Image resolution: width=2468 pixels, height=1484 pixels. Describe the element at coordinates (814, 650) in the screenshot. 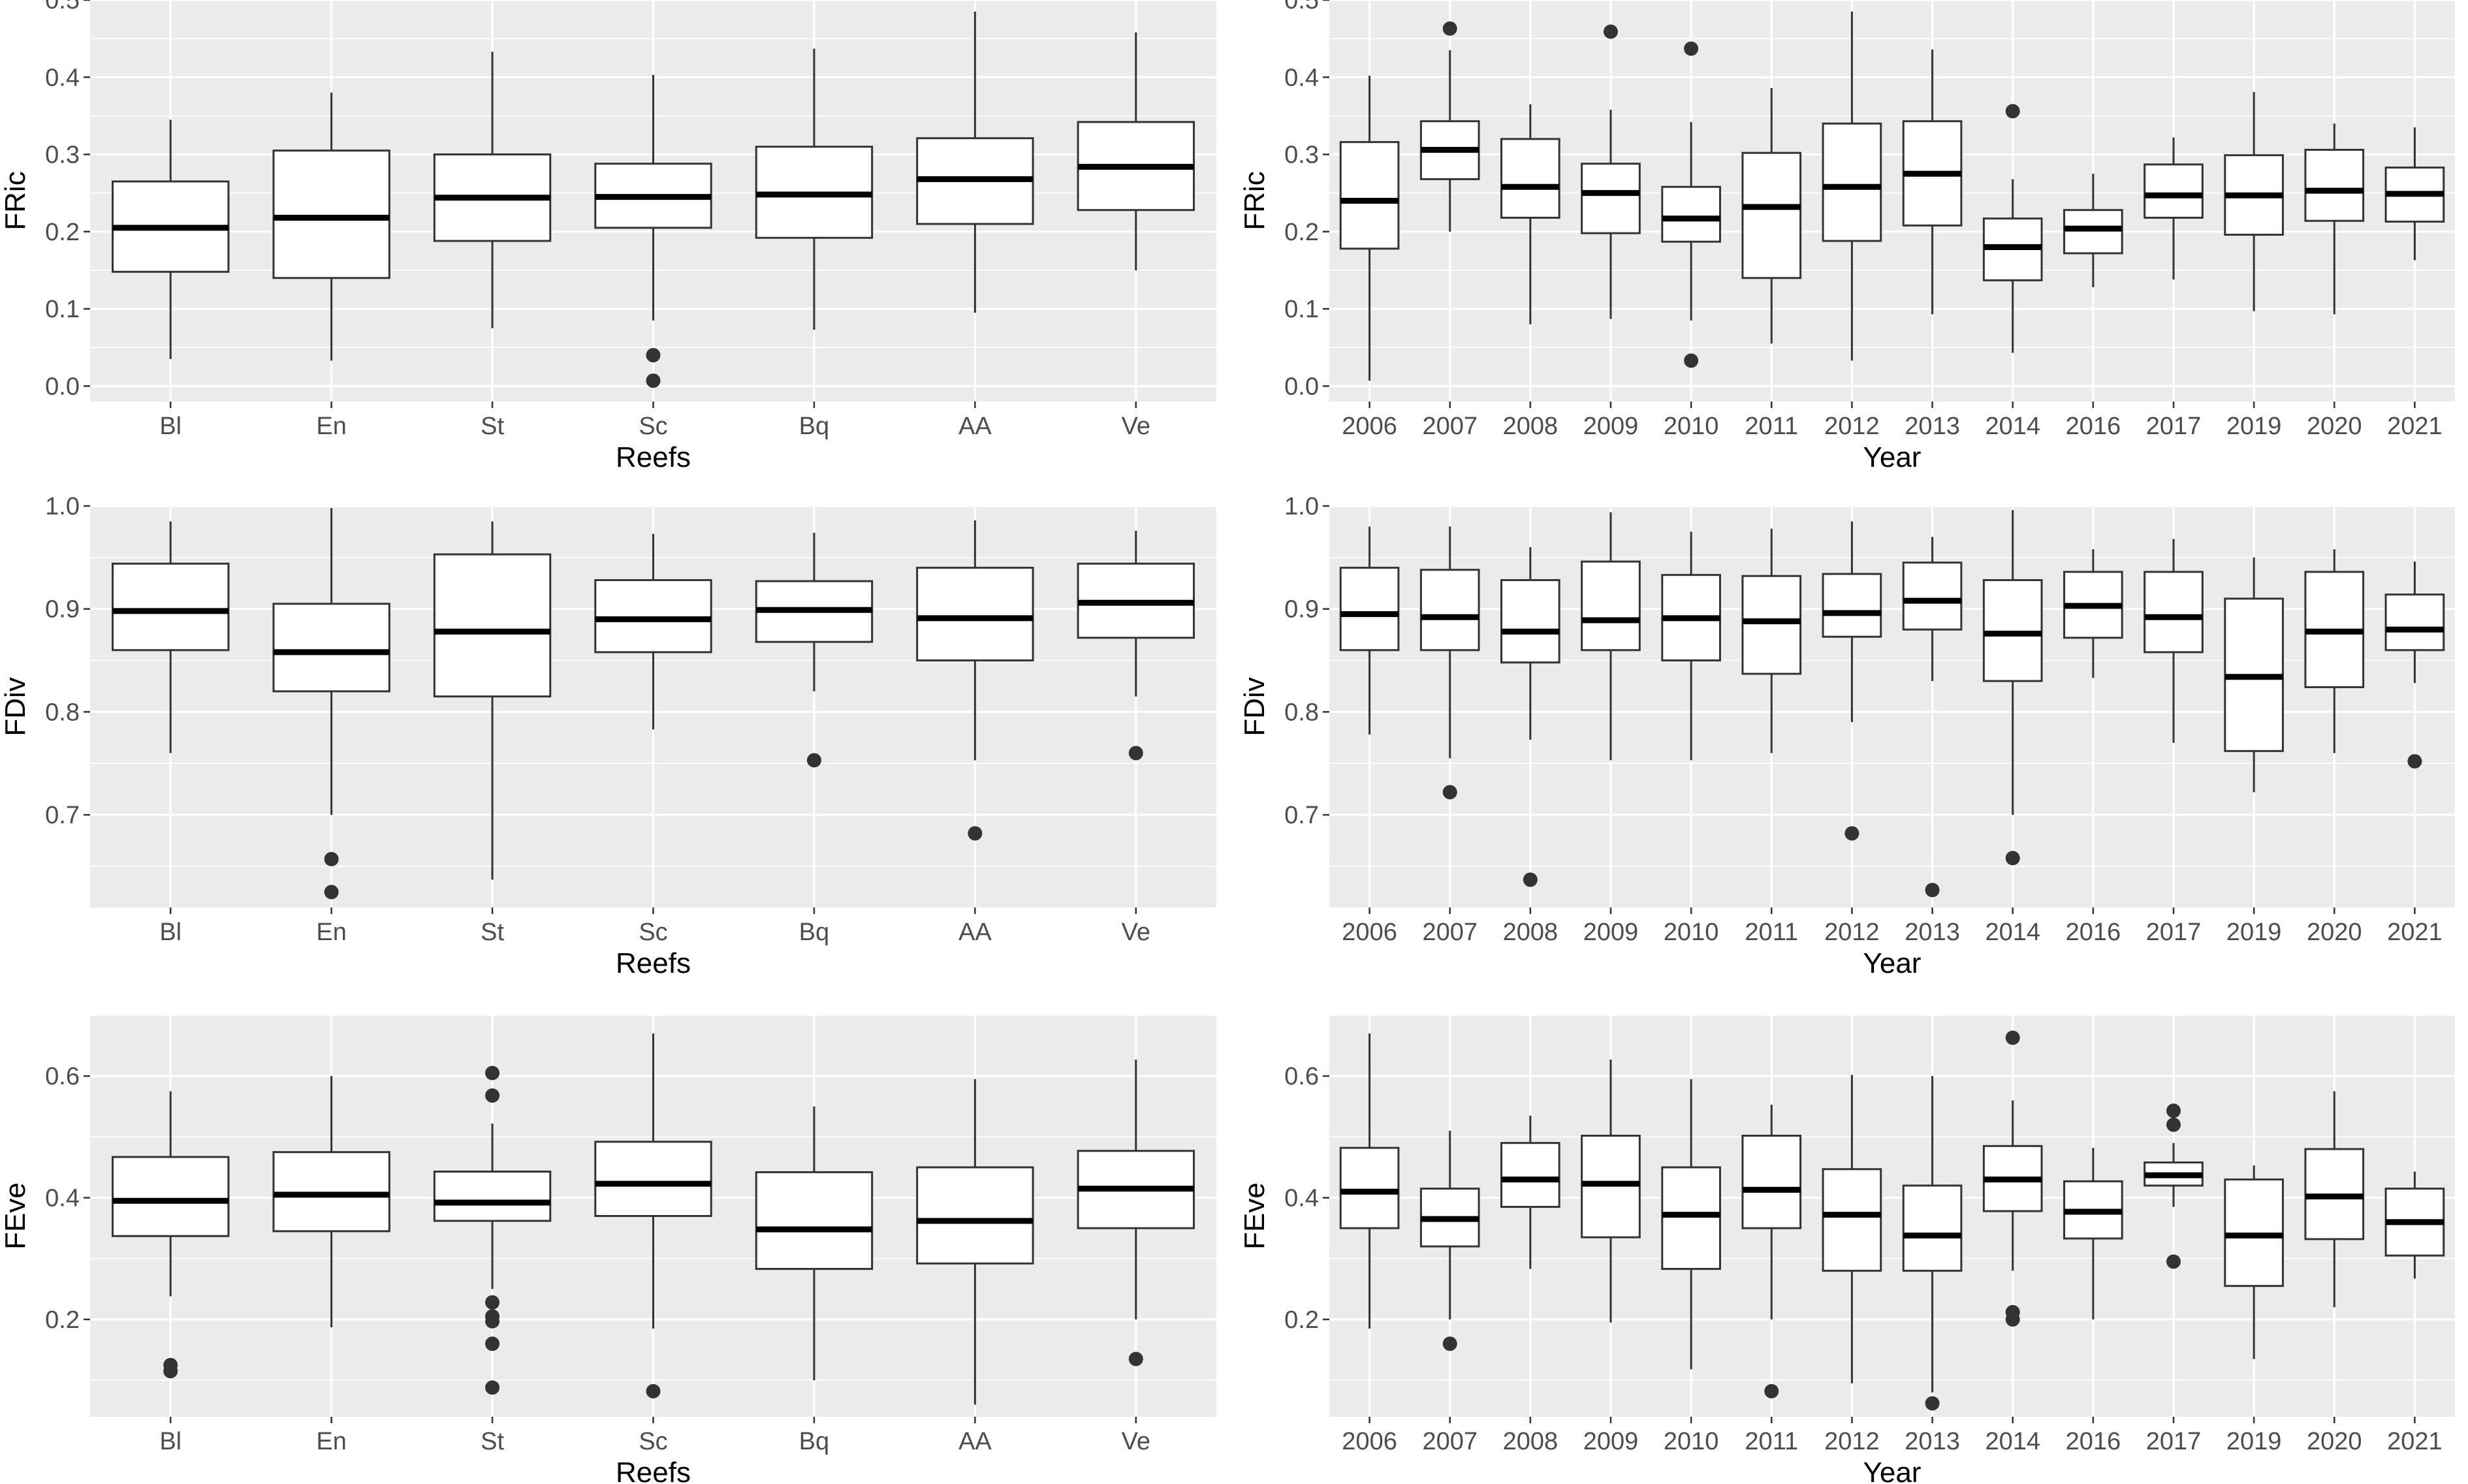

I see `box-Bq` at that location.